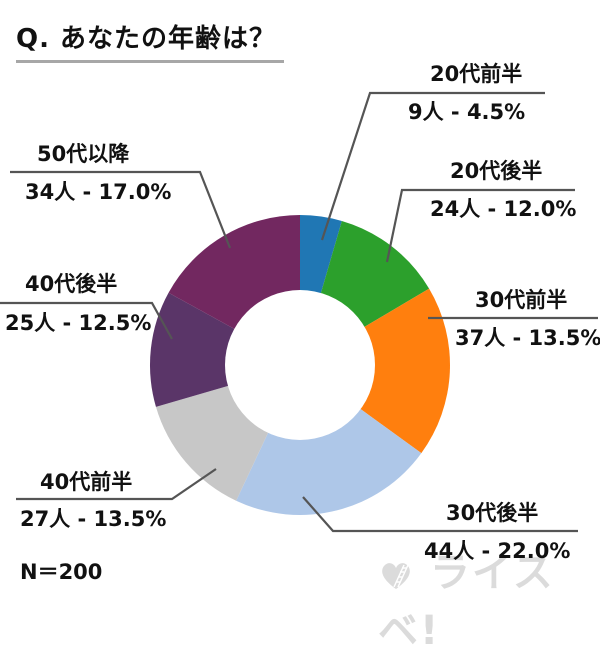  Describe the element at coordinates (121, 209) in the screenshot. I see `leader-line-50s-plus` at that location.